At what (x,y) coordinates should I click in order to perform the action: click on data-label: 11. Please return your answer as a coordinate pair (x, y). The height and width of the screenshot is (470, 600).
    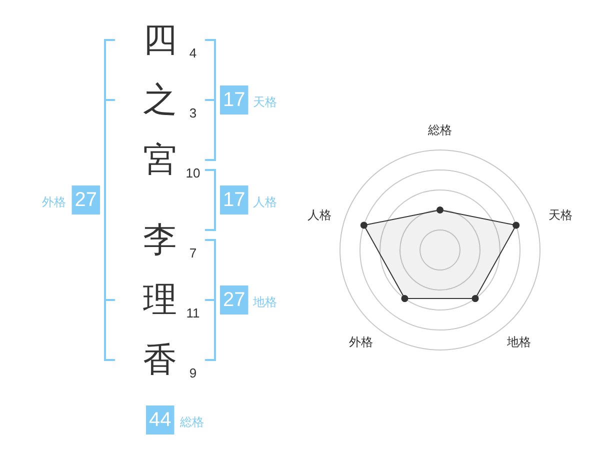
    Looking at the image, I should click on (193, 313).